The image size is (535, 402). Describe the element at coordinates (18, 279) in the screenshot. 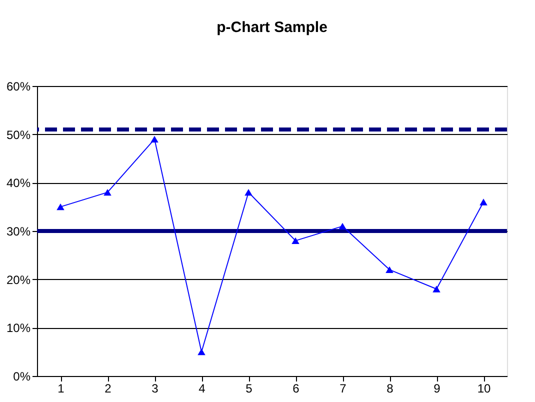

I see `y-tick-label: 20%` at that location.